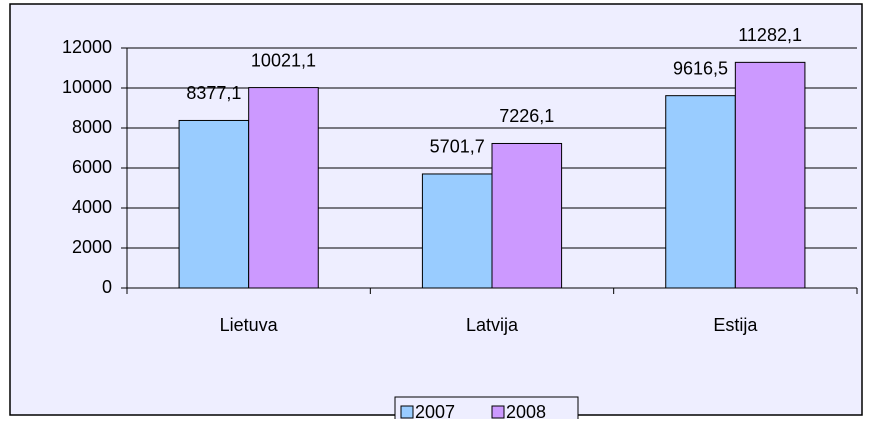 Image resolution: width=872 pixels, height=424 pixels. I want to click on y-tick-label: 0, so click(107, 287).